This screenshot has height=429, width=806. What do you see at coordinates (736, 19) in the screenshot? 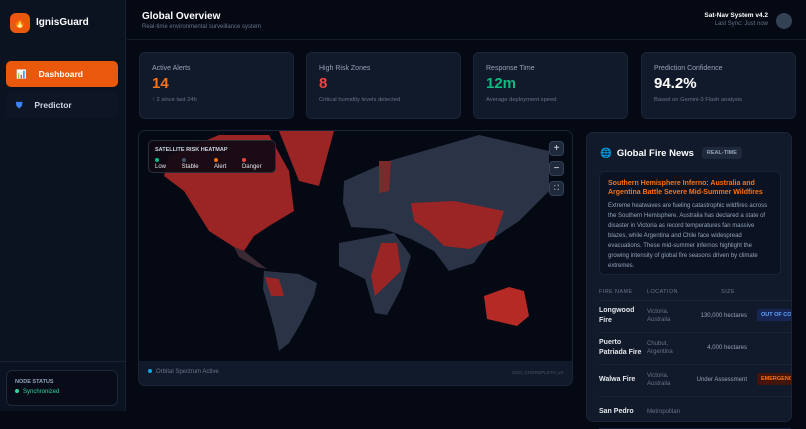
I see `system-info: Sat-Nav System v4.2 Last Sync: Just now` at bounding box center [736, 19].